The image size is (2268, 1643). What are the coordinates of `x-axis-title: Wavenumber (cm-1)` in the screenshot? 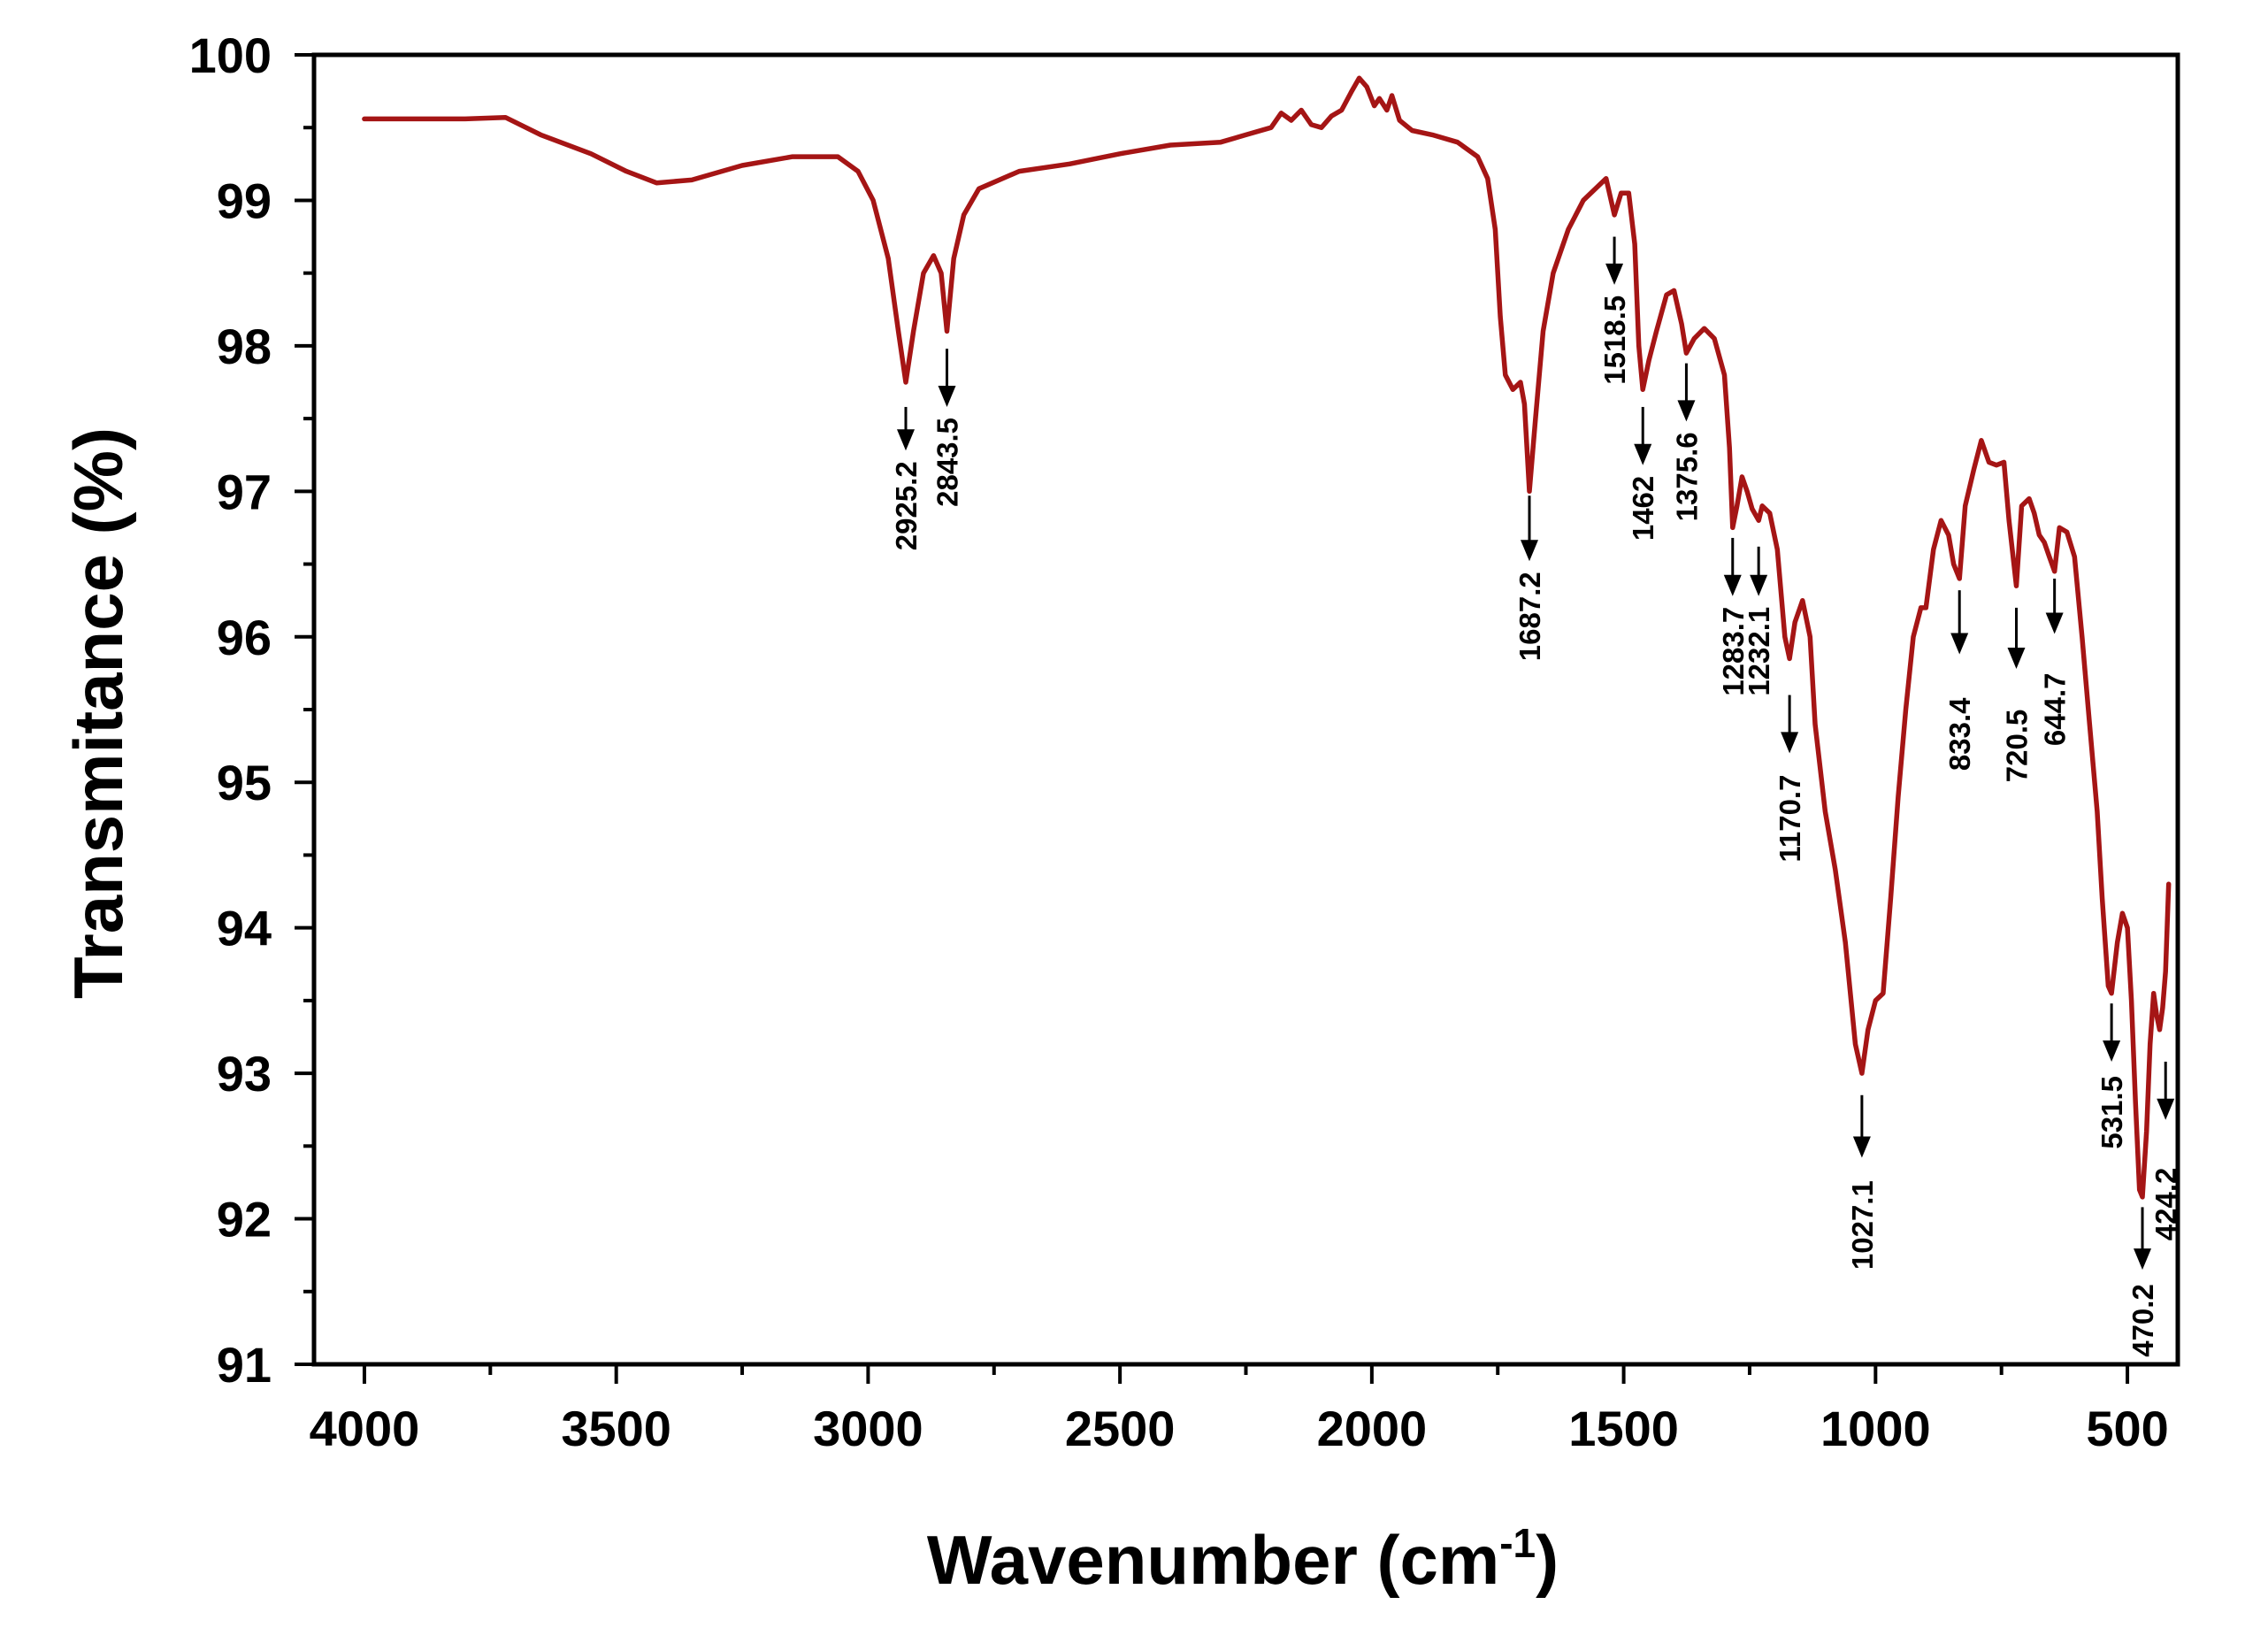 It's located at (1243, 1559).